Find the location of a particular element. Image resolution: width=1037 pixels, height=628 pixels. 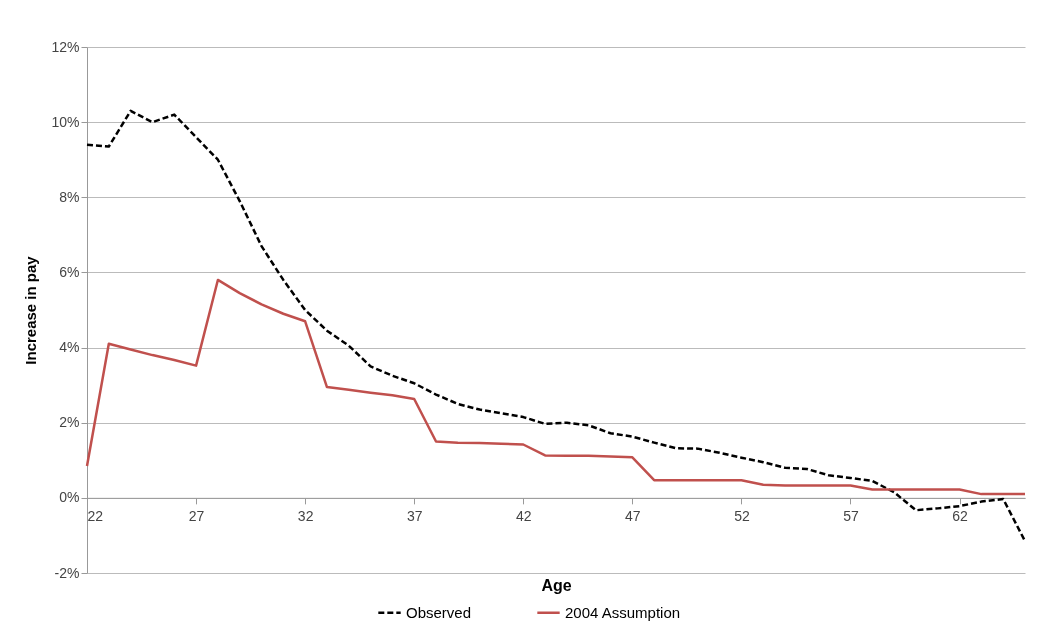

x-tick-label: 47 is located at coordinates (633, 516).